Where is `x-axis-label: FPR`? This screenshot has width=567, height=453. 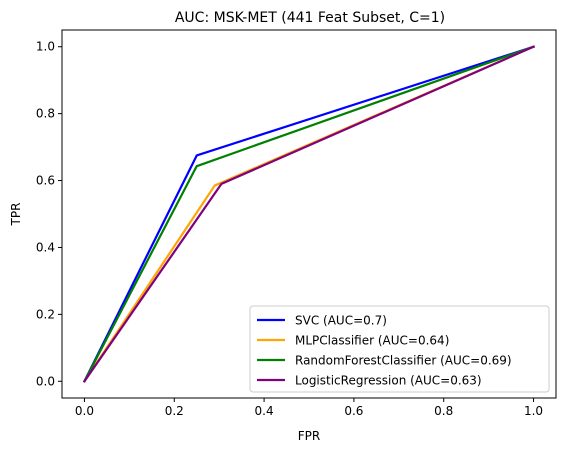 x-axis-label: FPR is located at coordinates (309, 436).